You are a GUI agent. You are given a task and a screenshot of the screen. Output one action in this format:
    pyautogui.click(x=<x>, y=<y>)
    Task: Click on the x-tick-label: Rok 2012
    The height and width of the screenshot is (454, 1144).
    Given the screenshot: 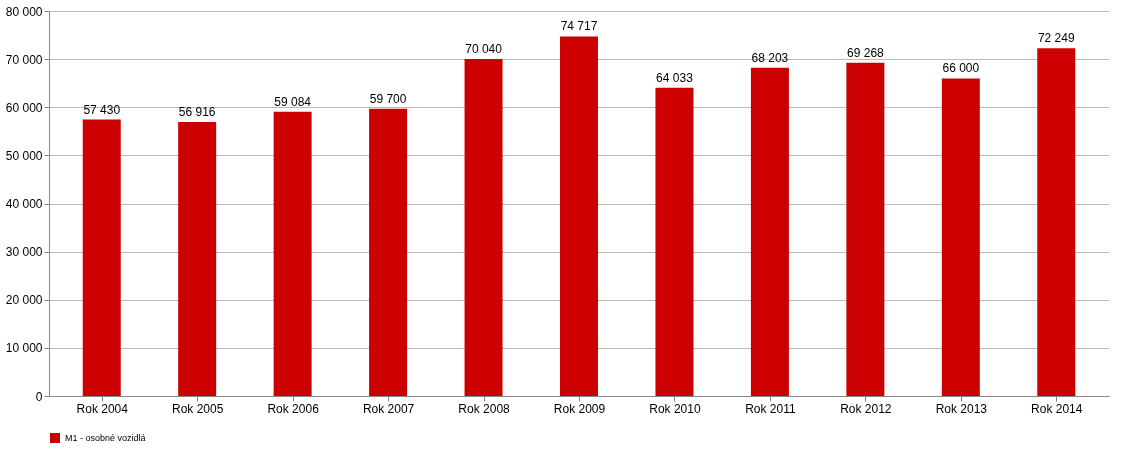 What is the action you would take?
    pyautogui.click(x=866, y=408)
    